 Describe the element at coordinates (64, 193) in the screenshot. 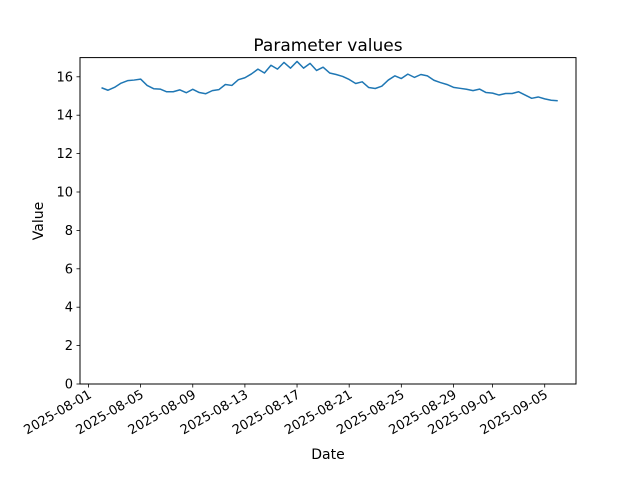

I see `y-tick-label: 10` at that location.